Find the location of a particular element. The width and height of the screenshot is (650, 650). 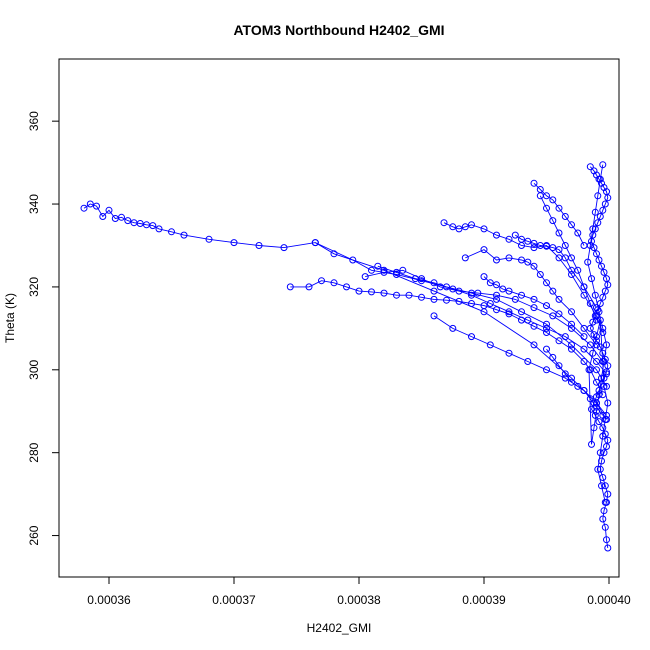

y-axis: 260 280 300 320 340 360 is located at coordinates (43, 328).